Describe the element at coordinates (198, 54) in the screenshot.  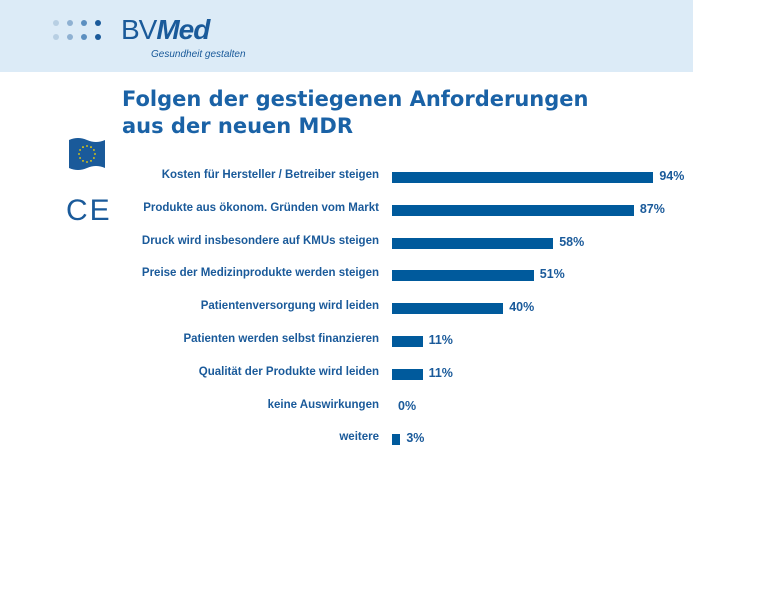
I see `tagline: Gesundheit gestalten` at that location.